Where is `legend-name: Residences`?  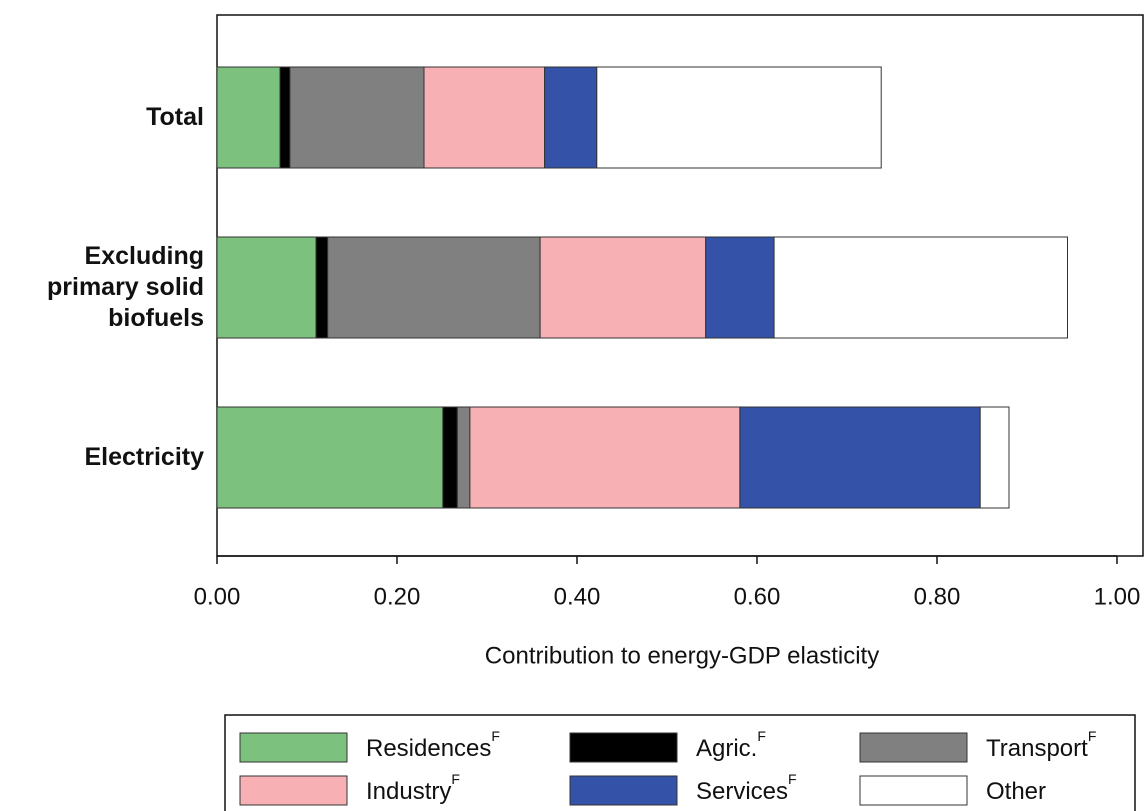 legend-name: Residences is located at coordinates (428, 748).